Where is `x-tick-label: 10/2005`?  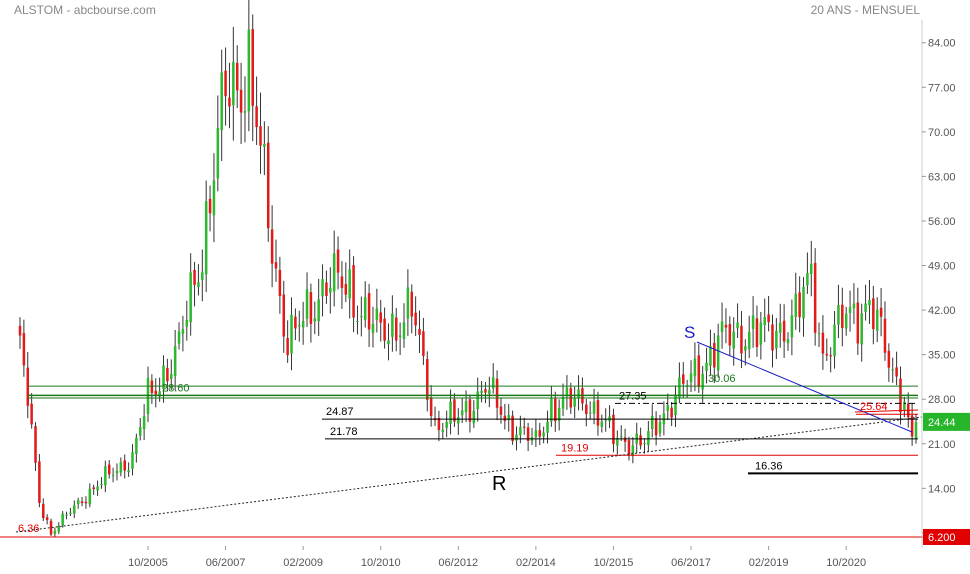 x-tick-label: 10/2005 is located at coordinates (148, 563).